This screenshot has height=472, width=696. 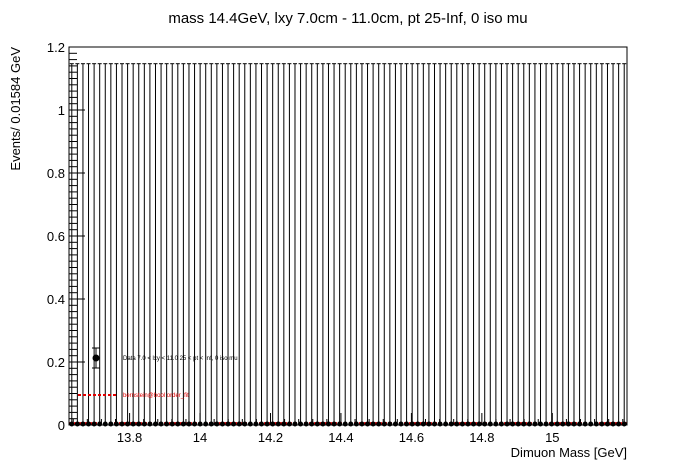 What do you see at coordinates (96, 358) in the screenshot?
I see `legend-data-marker` at bounding box center [96, 358].